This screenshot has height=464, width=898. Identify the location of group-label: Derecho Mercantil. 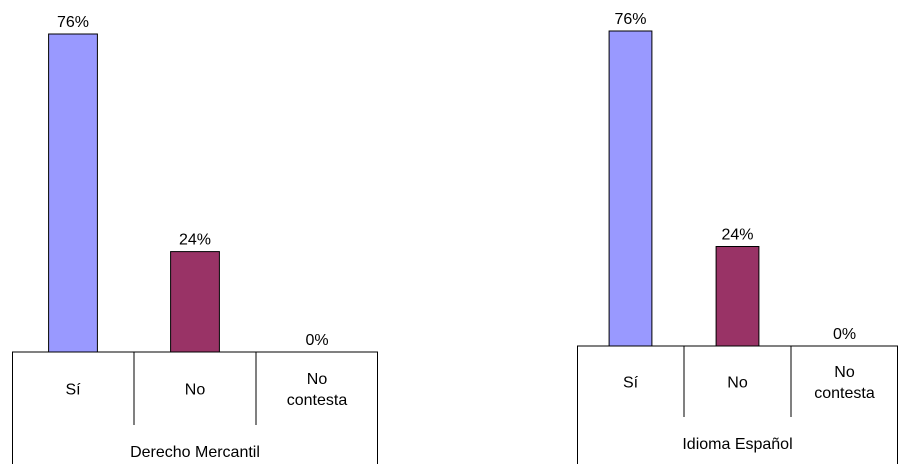
(195, 452).